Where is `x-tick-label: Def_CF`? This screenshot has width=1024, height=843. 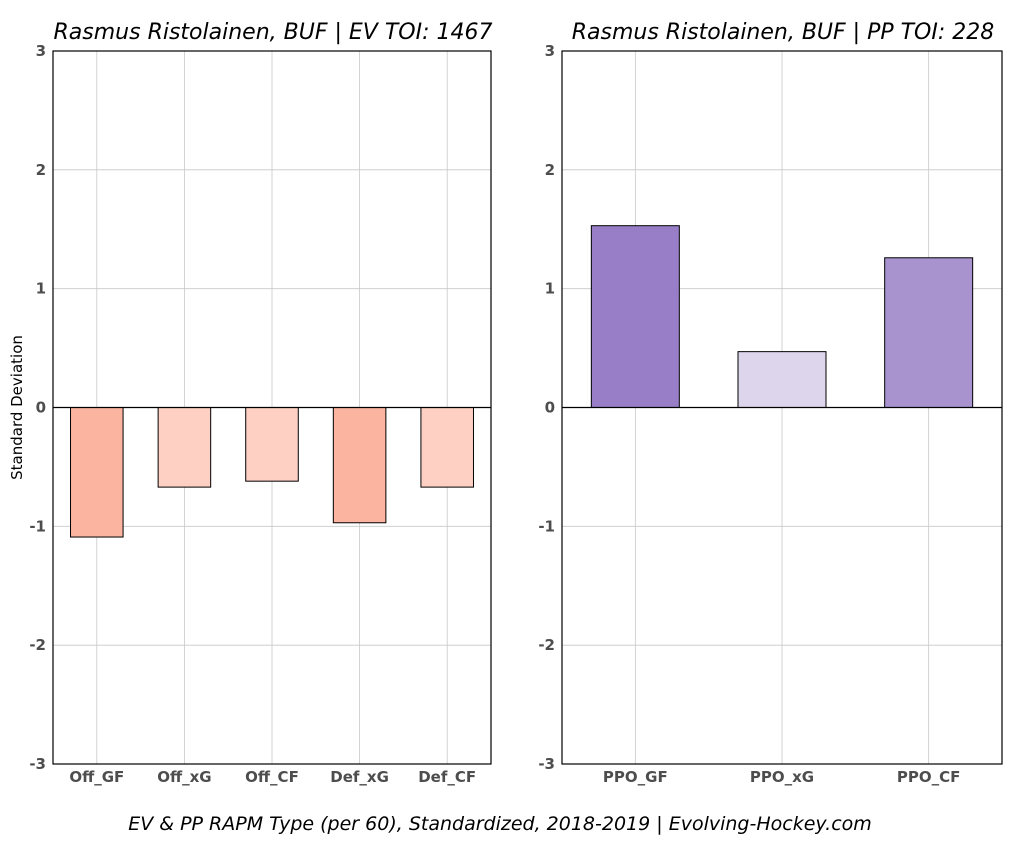 x-tick-label: Def_CF is located at coordinates (447, 777).